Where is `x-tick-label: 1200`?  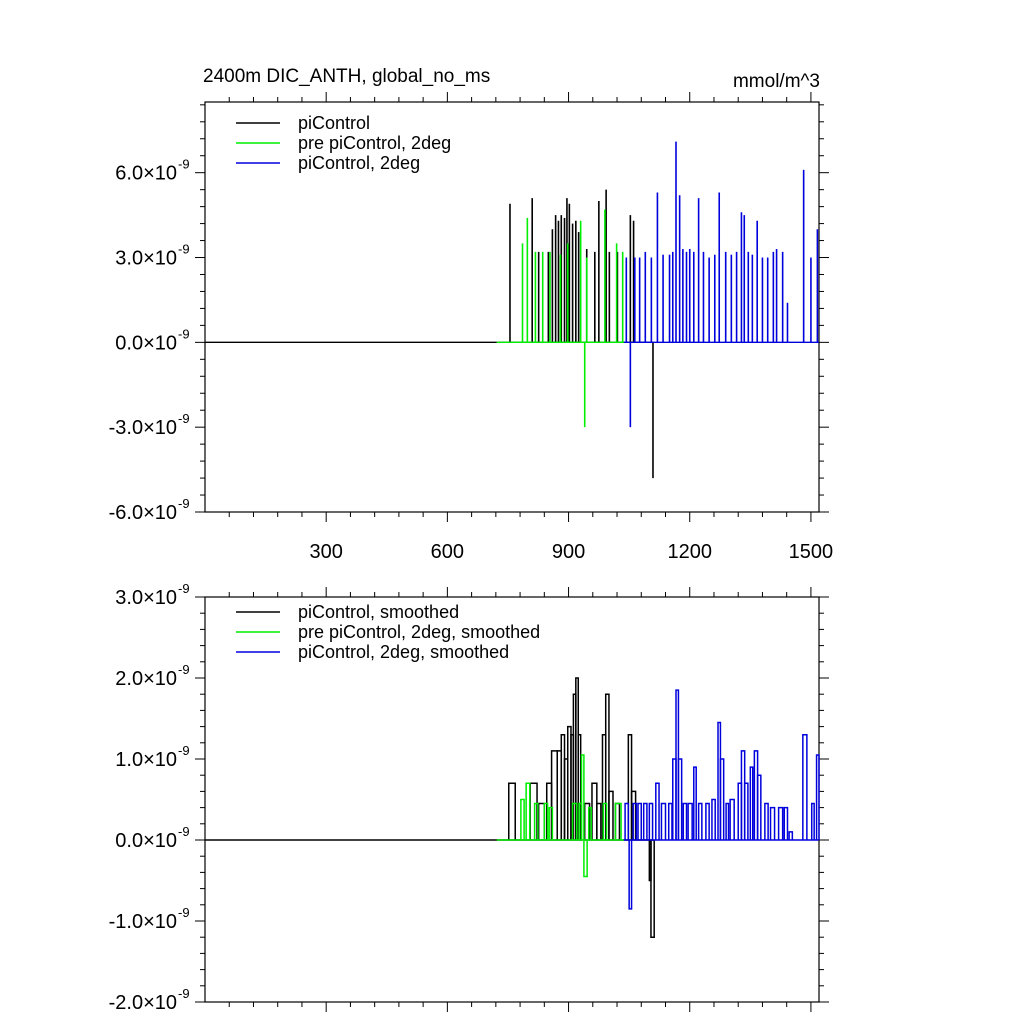
x-tick-label: 1200 is located at coordinates (689, 552).